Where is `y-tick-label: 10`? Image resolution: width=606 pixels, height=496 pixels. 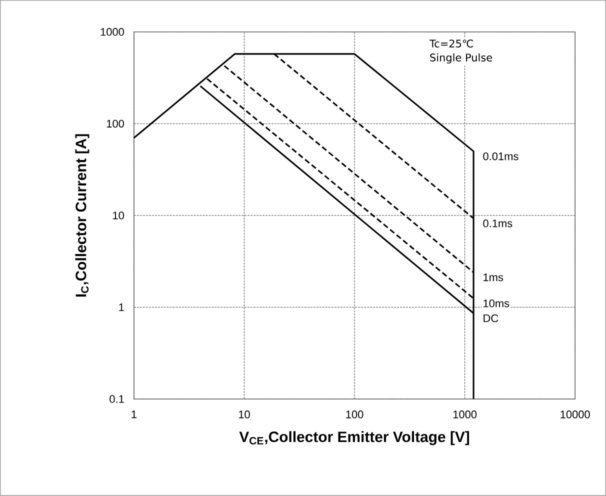
y-tick-label: 10 is located at coordinates (118, 216).